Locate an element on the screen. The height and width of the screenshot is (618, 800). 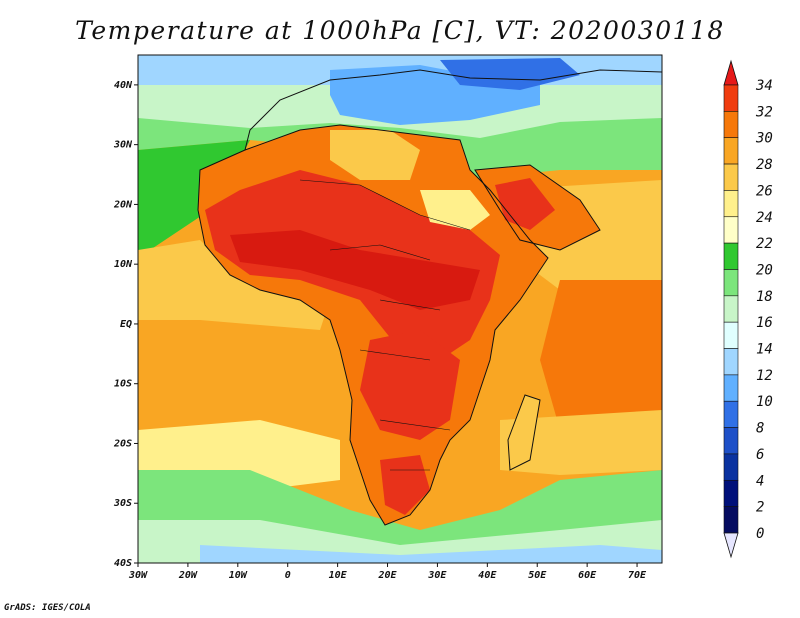
colorbar-label: 14 is located at coordinates (764, 350).